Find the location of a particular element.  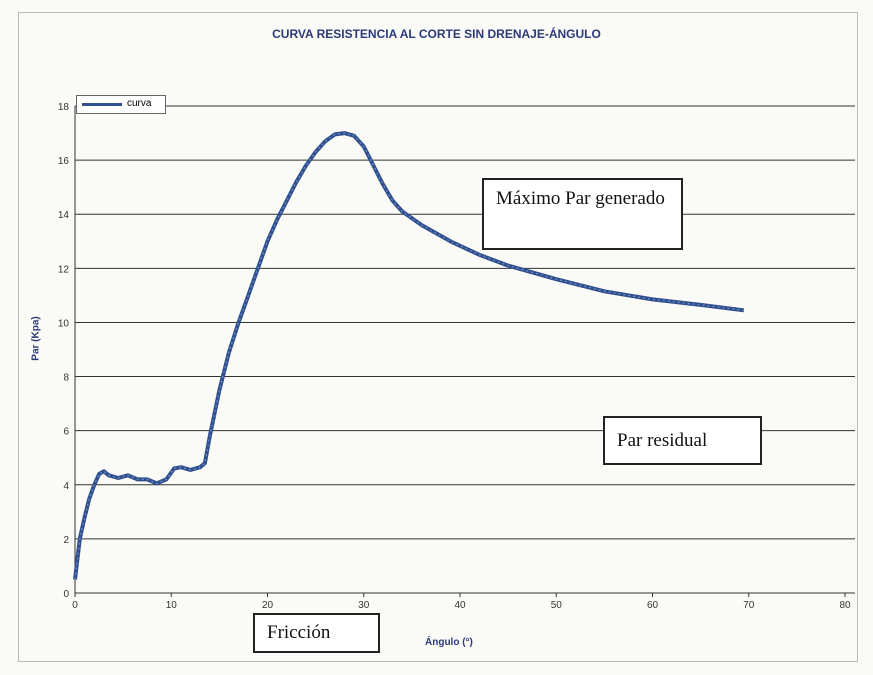

annotation-residual: Par residual is located at coordinates (682, 440).